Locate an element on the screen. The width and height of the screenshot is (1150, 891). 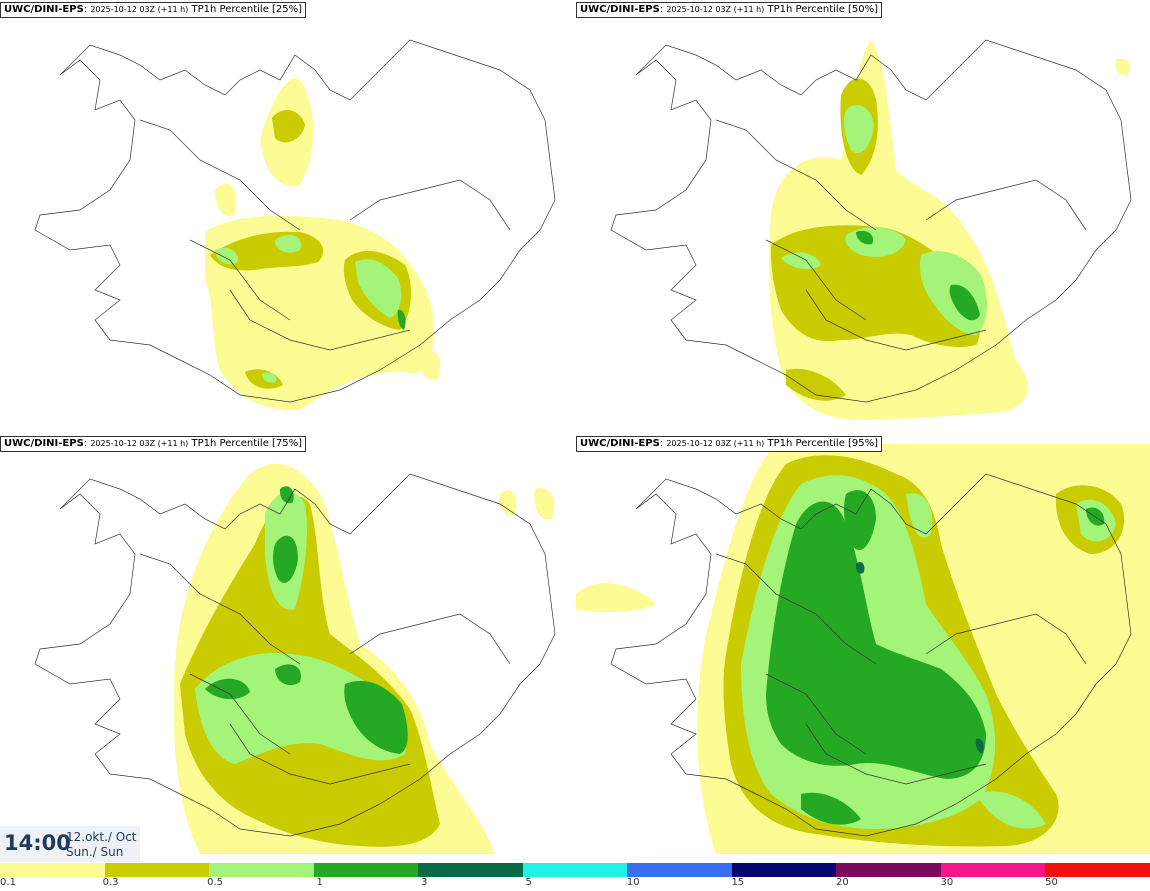
colorbar-tick-label: 30 is located at coordinates (947, 882).